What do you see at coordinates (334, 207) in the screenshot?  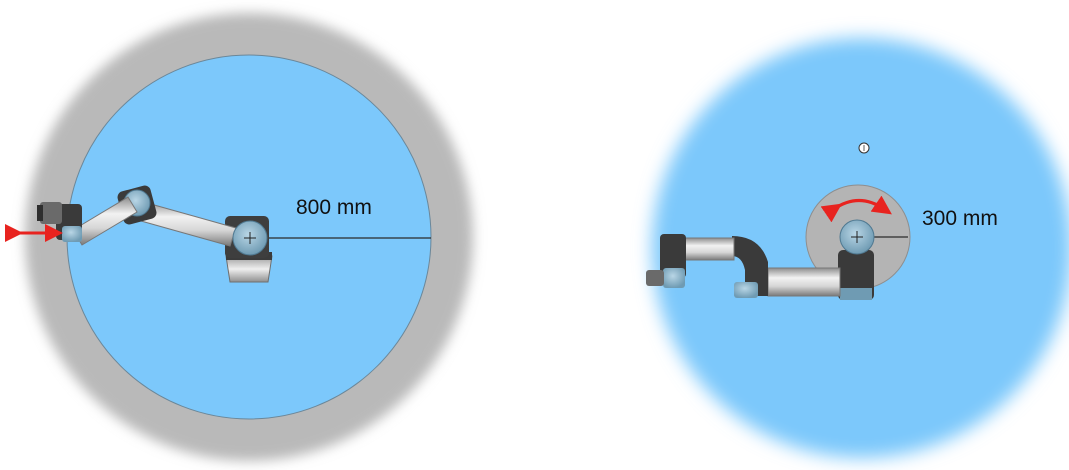 I see `reach-label-800: 800 mm` at bounding box center [334, 207].